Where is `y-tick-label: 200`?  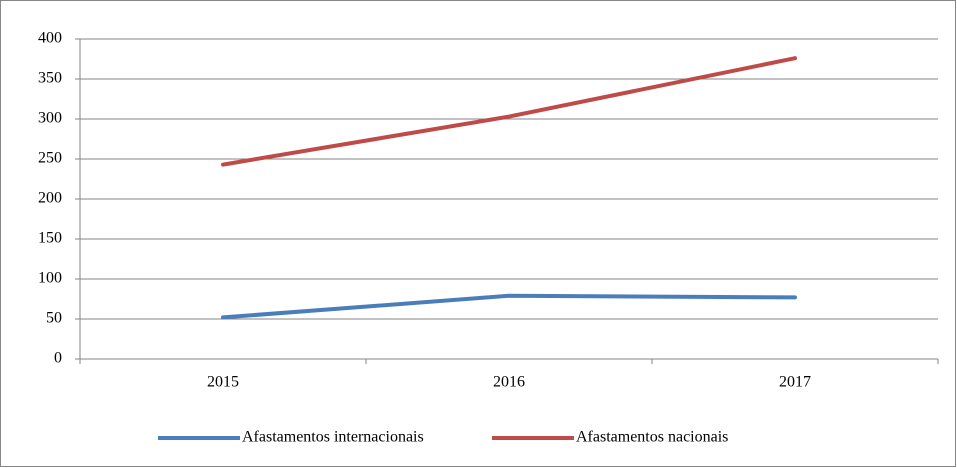
y-tick-label: 200 is located at coordinates (50, 198).